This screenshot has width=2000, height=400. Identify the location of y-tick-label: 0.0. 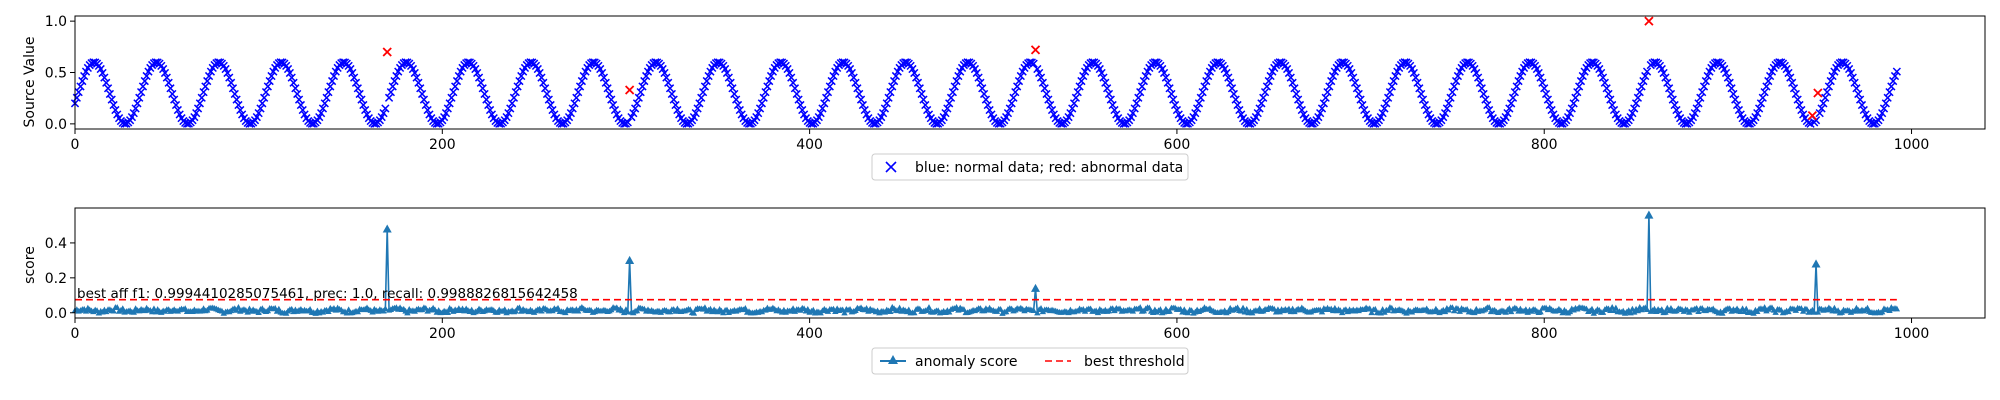
(56, 314).